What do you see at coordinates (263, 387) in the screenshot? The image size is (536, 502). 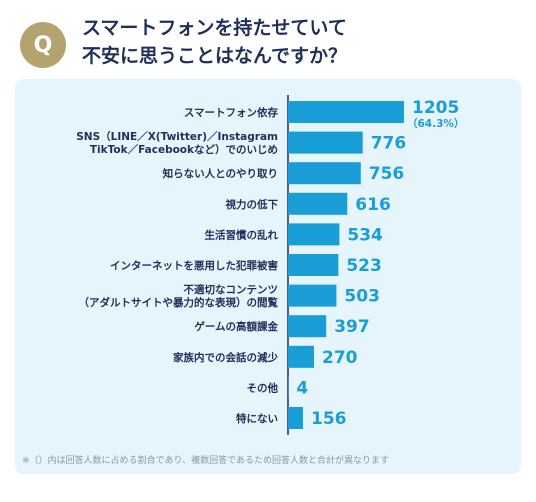 I see `category-label: その他` at bounding box center [263, 387].